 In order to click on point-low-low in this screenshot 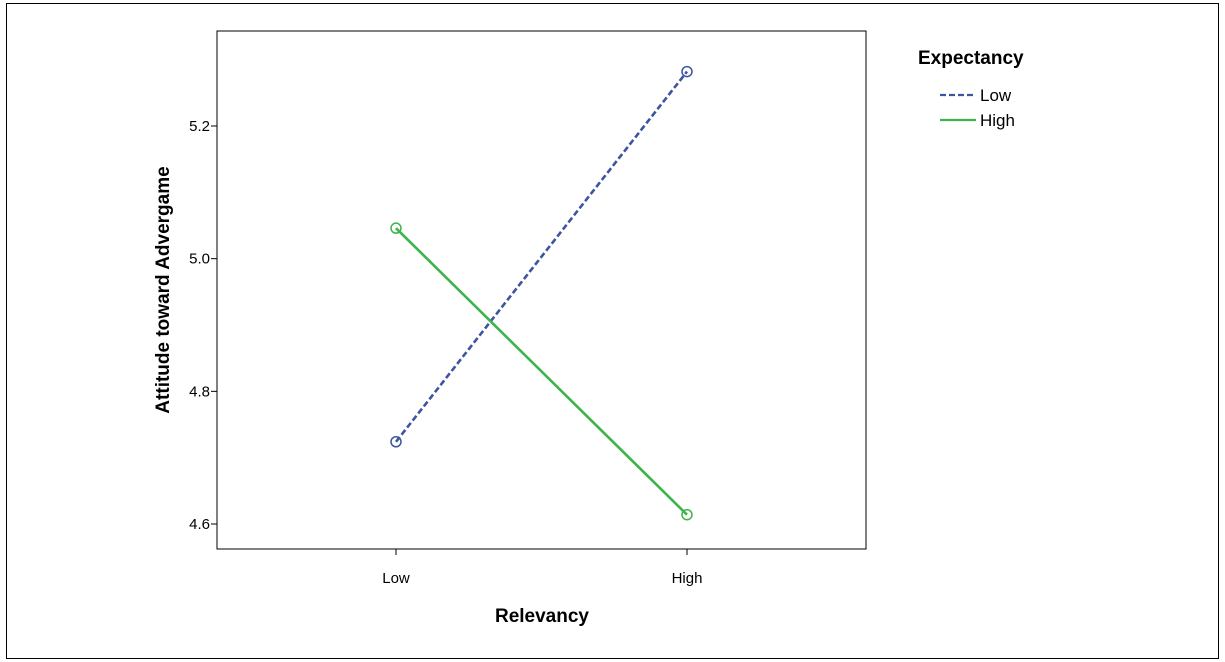, I will do `click(396, 441)`.